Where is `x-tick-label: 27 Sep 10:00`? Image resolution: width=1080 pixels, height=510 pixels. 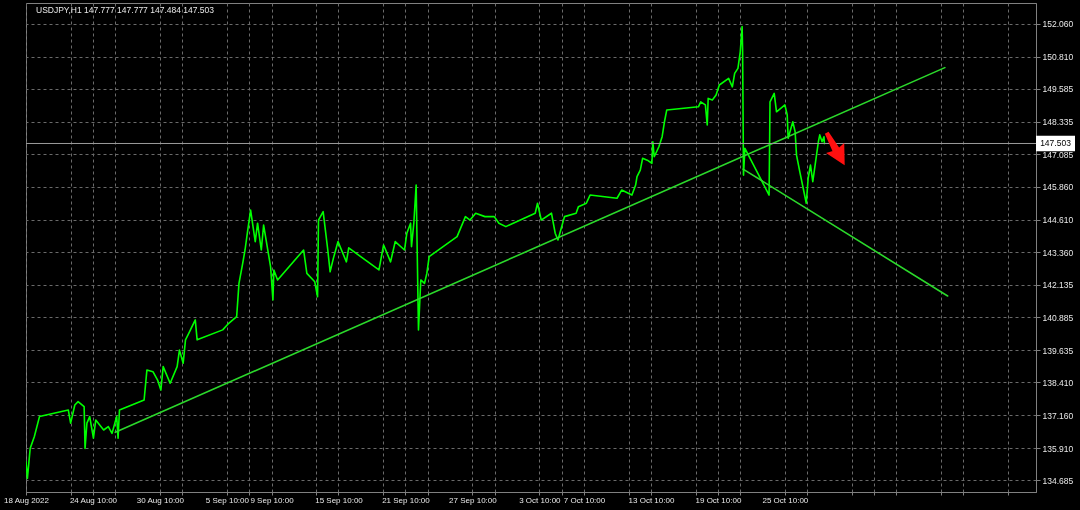 x-tick-label: 27 Sep 10:00 is located at coordinates (473, 500).